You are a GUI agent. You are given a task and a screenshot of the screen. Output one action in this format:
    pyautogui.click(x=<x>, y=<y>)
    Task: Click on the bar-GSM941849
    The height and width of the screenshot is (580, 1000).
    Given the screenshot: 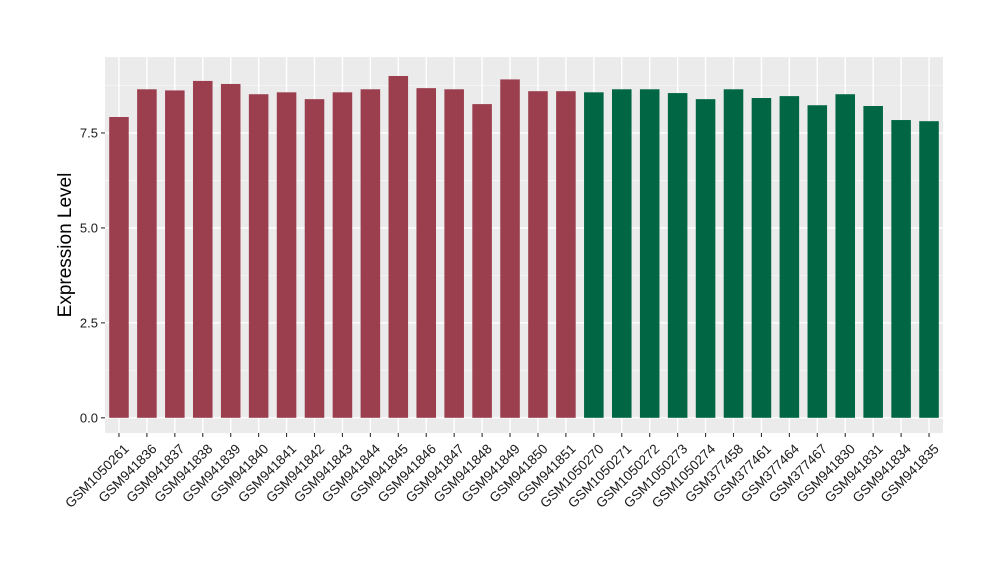 What is the action you would take?
    pyautogui.click(x=510, y=248)
    